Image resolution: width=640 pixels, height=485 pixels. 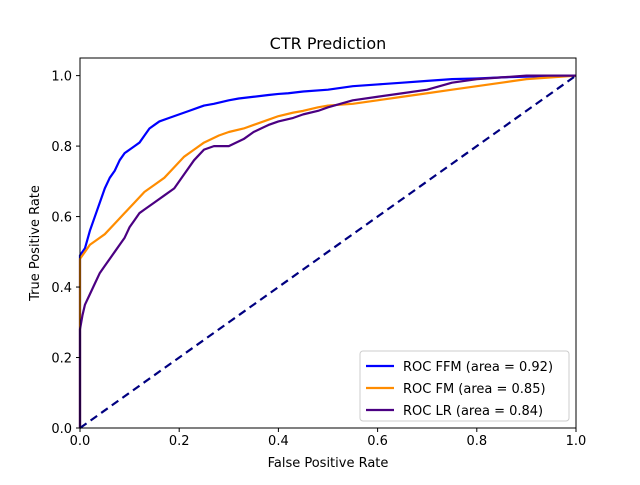 What do you see at coordinates (61, 147) in the screenshot?
I see `y-tick-label: 0.8` at bounding box center [61, 147].